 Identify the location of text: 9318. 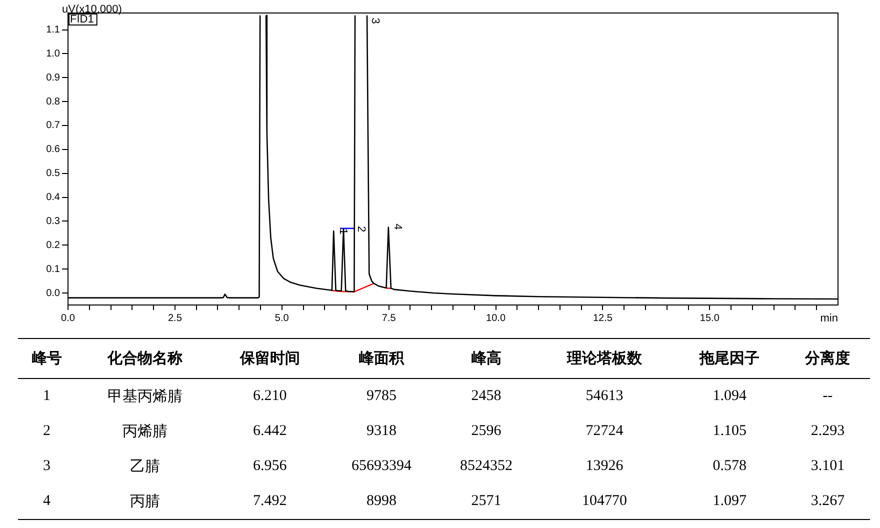
(381, 431).